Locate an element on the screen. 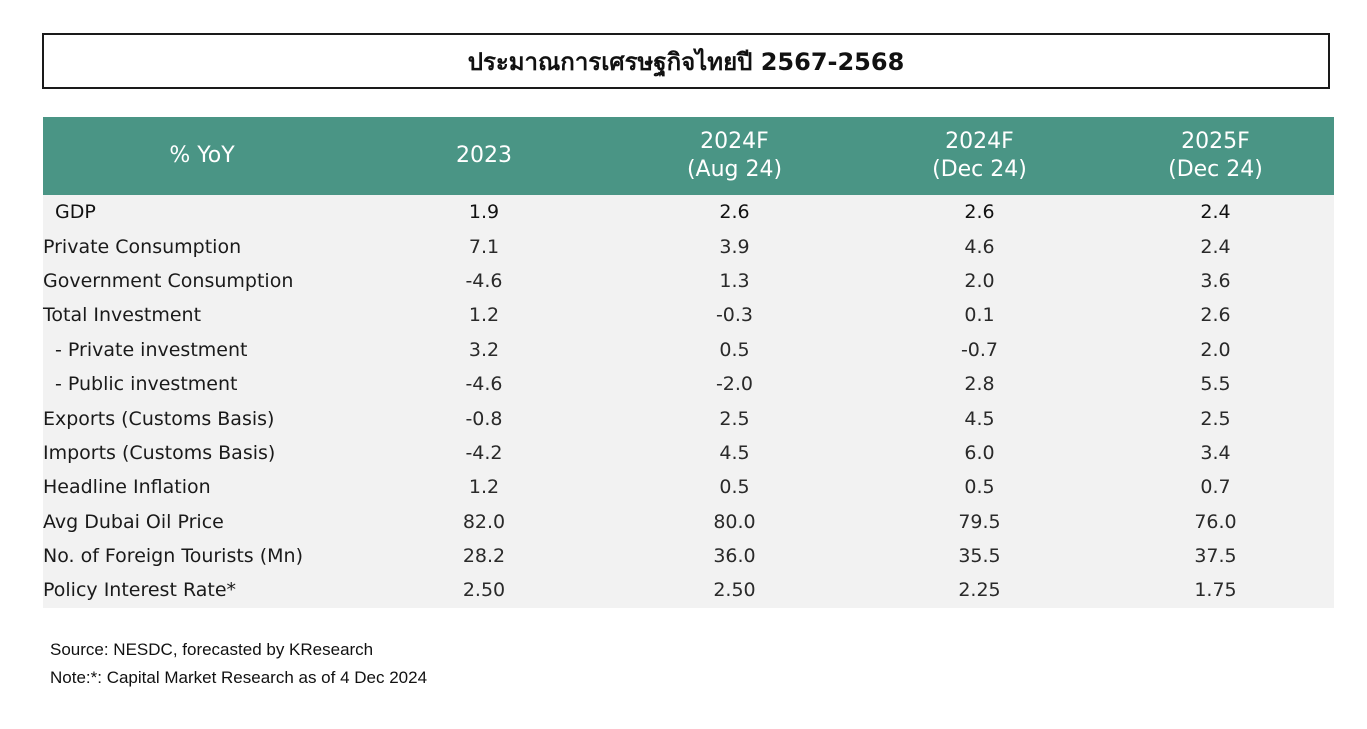 Image resolution: width=1367 pixels, height=729 pixels. row-label: - Private investment is located at coordinates (151, 349).